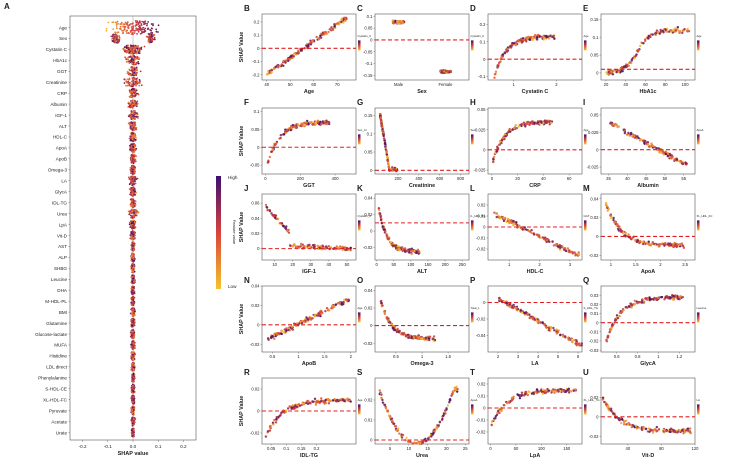 This screenshot has width=732, height=468. Describe the element at coordinates (329, 264) in the screenshot. I see `x-tick-label: 40` at that location.